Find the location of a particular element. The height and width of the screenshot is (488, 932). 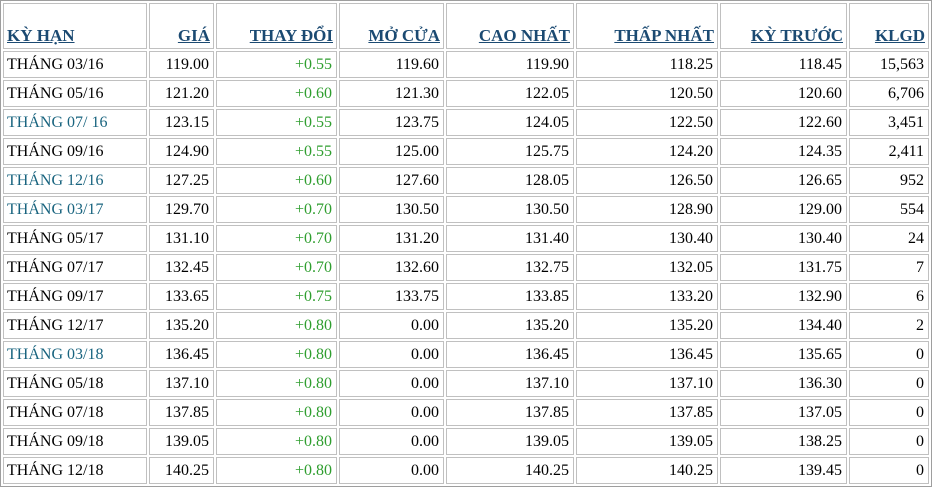

cell-term: THÁNG 03/18 is located at coordinates (75, 354).